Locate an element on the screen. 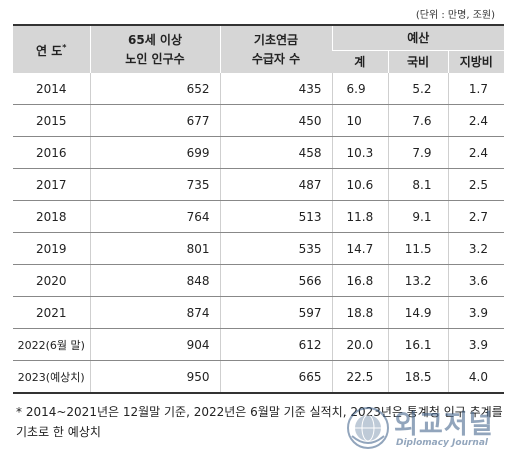 This screenshot has width=517, height=468. cell-national: 8.1 is located at coordinates (417, 184).